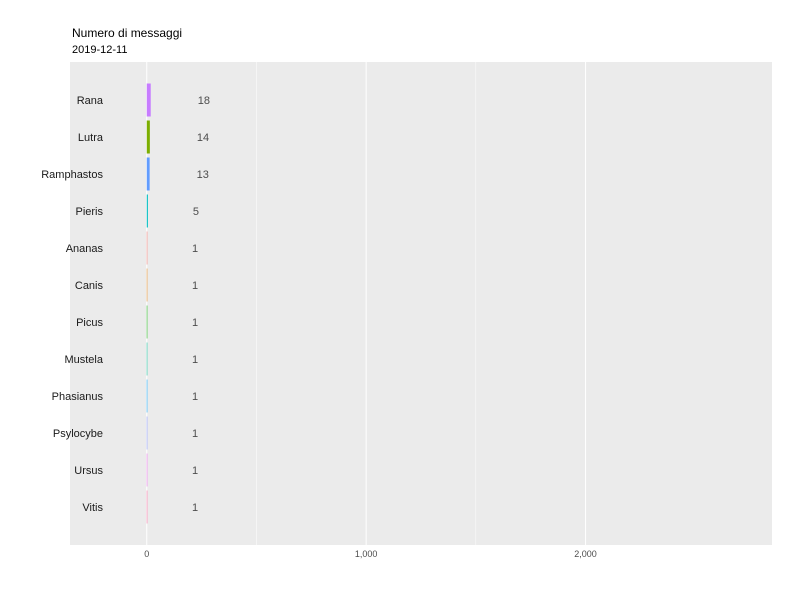 The image size is (800, 600). What do you see at coordinates (148, 303) in the screenshot?
I see `bars` at bounding box center [148, 303].